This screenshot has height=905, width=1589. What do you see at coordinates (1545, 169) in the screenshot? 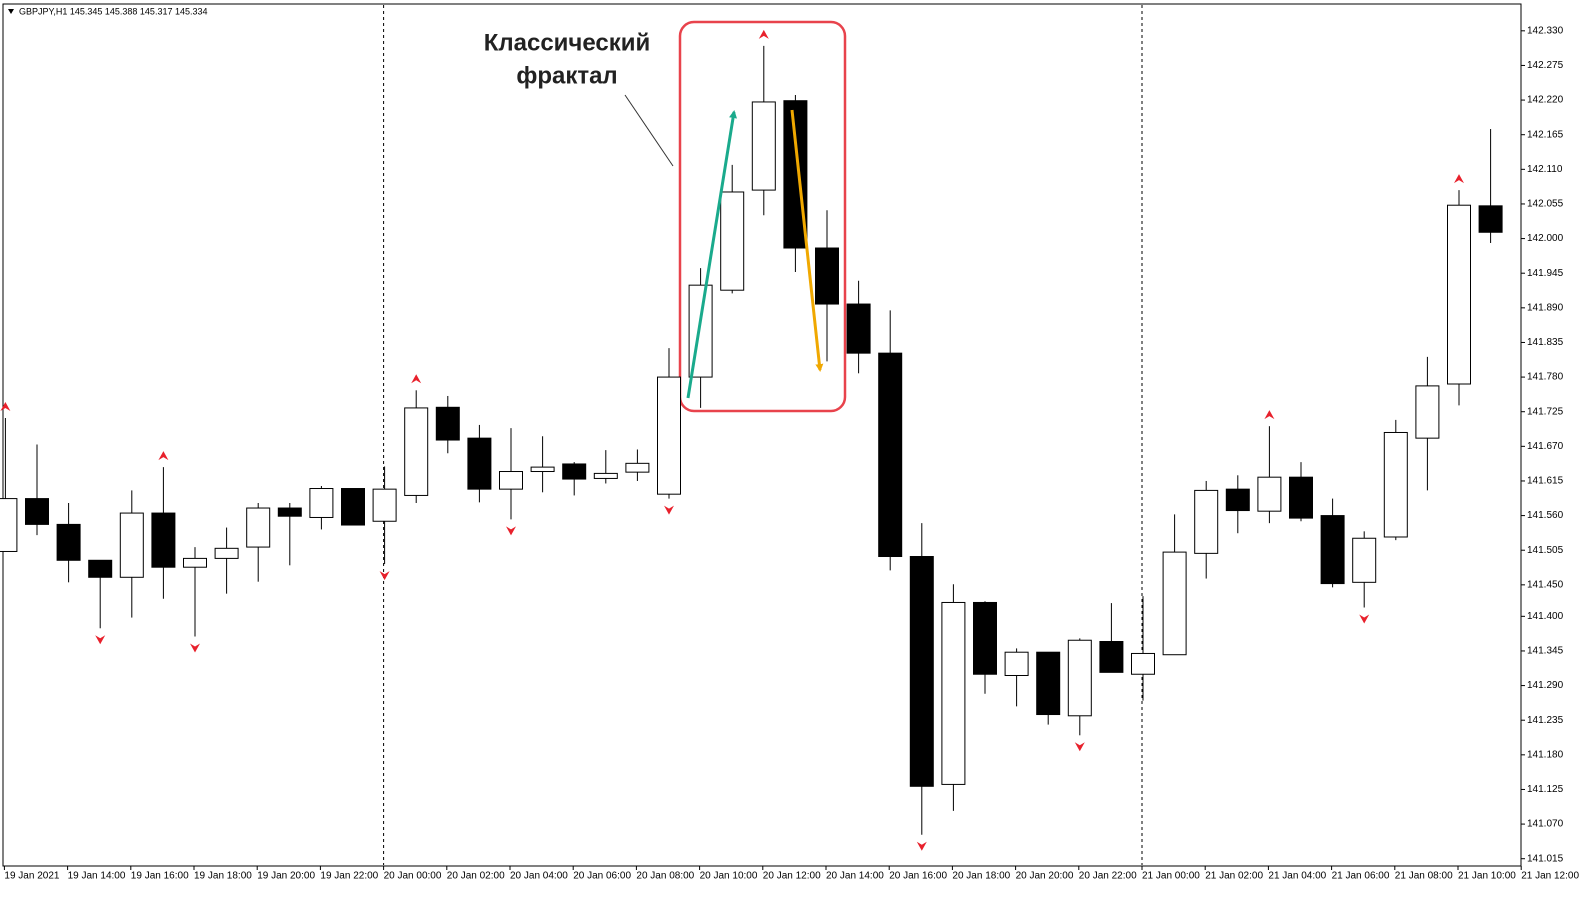
I see `y-tick-label: 142.110` at bounding box center [1545, 169].